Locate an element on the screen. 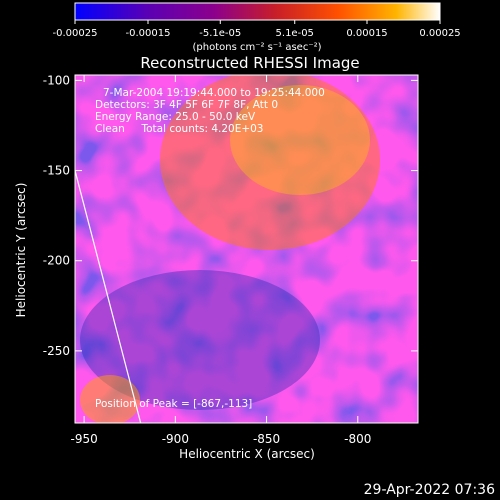 The image size is (500, 500). x-tick-label: -950 is located at coordinates (84, 439).